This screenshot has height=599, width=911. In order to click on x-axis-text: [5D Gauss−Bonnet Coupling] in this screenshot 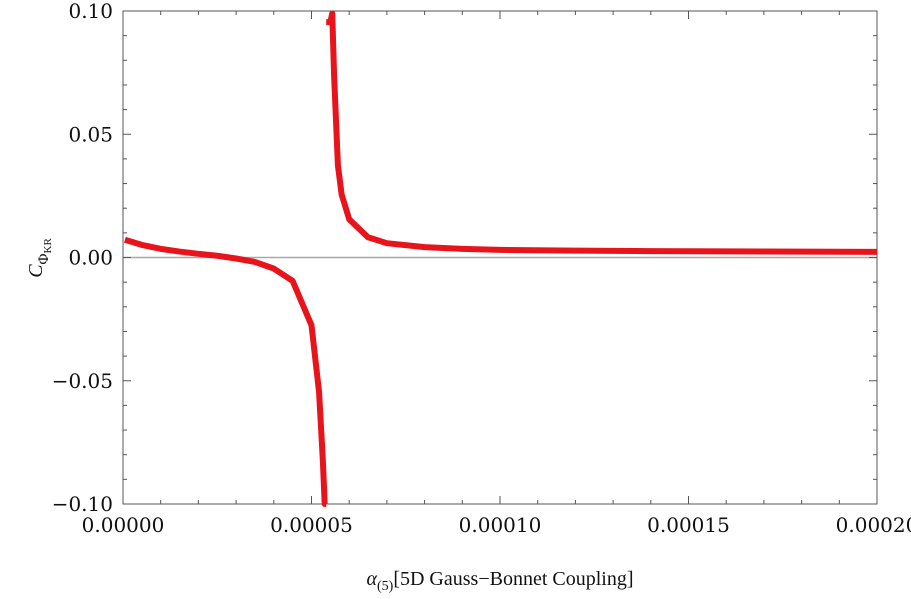, I will do `click(513, 579)`.